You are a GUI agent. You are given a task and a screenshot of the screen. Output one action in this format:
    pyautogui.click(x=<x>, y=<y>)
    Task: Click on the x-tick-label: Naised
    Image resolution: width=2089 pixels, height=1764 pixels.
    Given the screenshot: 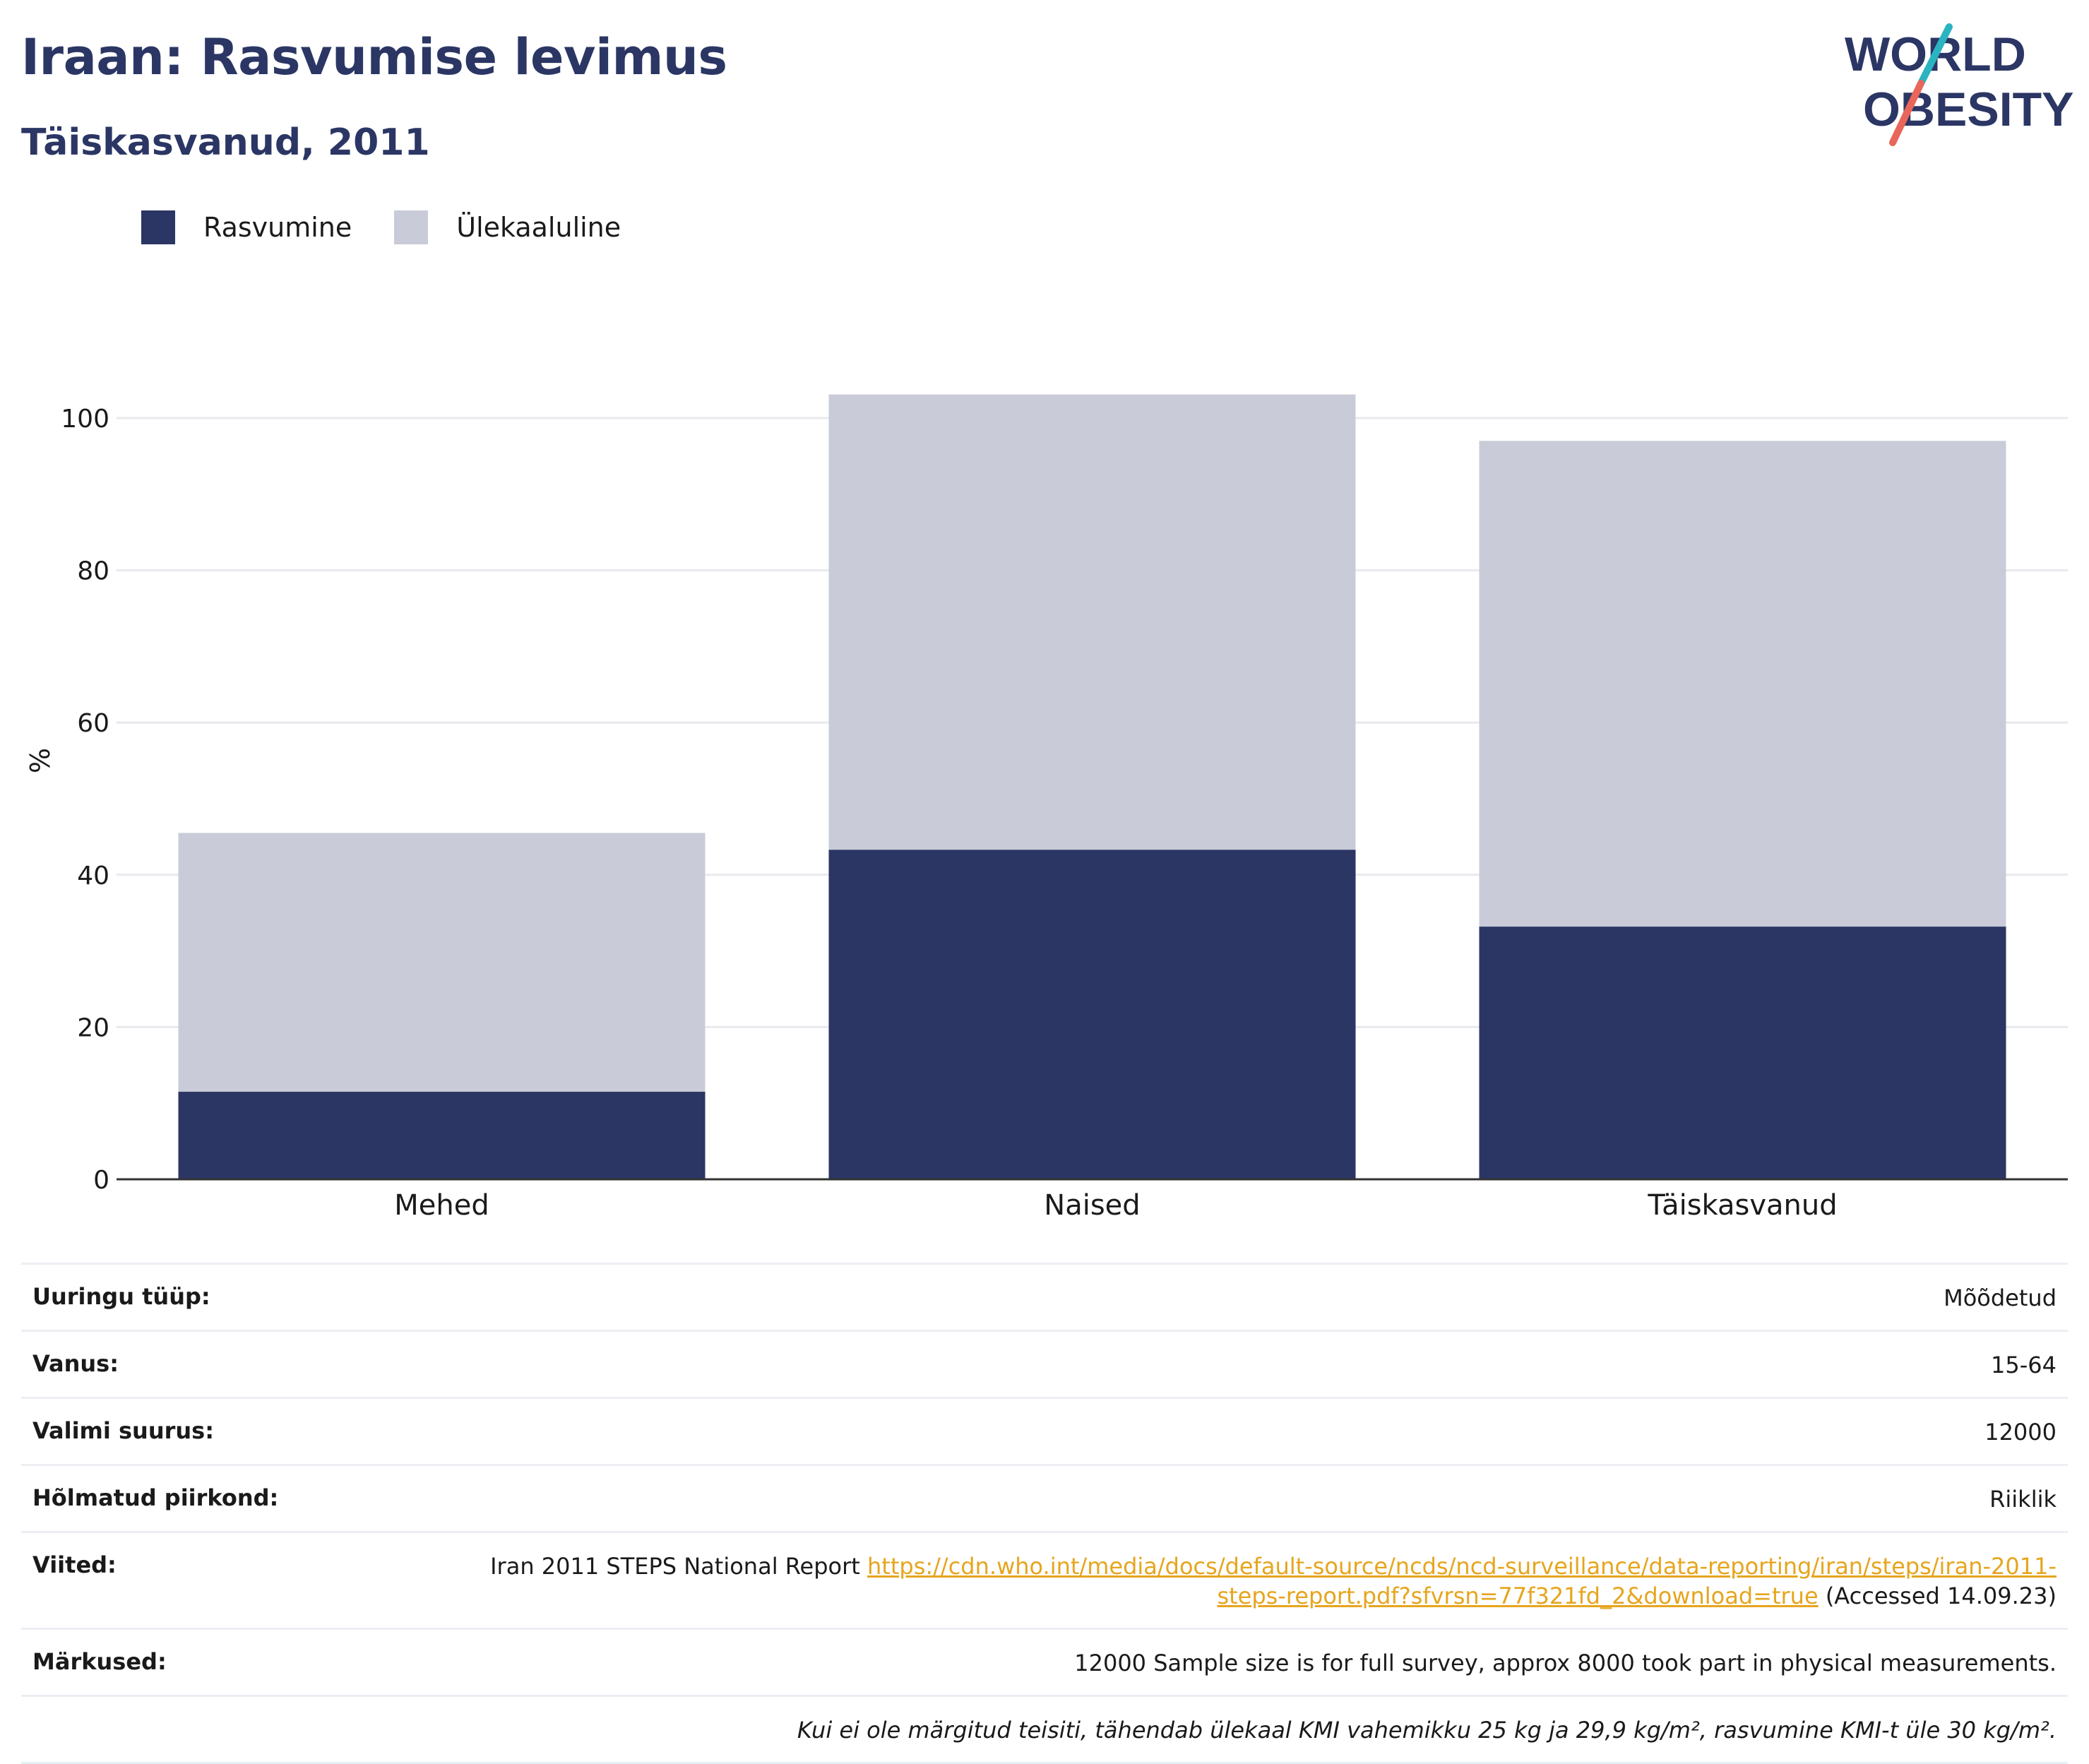 What is the action you would take?
    pyautogui.click(x=1092, y=1205)
    